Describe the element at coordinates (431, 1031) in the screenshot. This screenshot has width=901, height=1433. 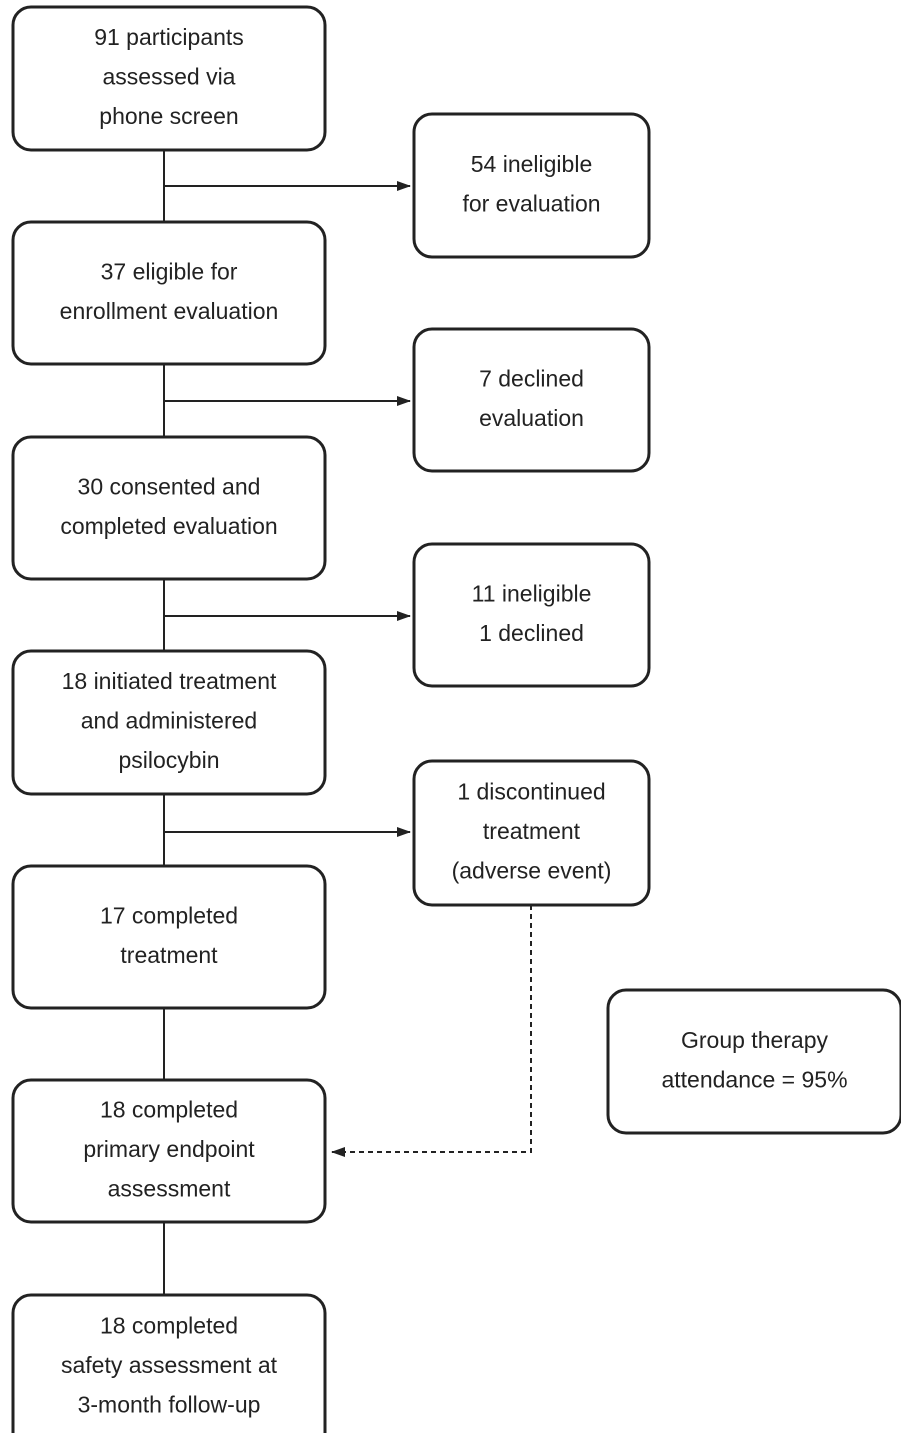
I see `dashed-arrow` at that location.